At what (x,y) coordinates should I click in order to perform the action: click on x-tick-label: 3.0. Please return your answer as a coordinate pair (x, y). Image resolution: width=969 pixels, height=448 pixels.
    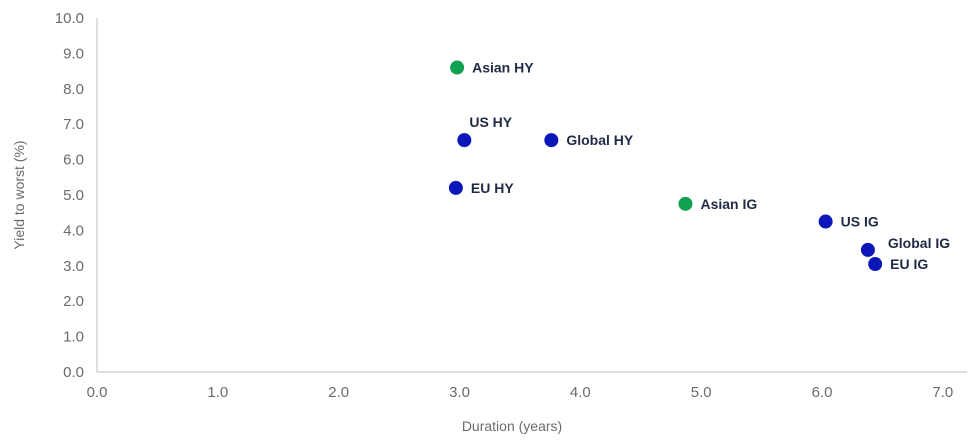
    Looking at the image, I should click on (459, 392).